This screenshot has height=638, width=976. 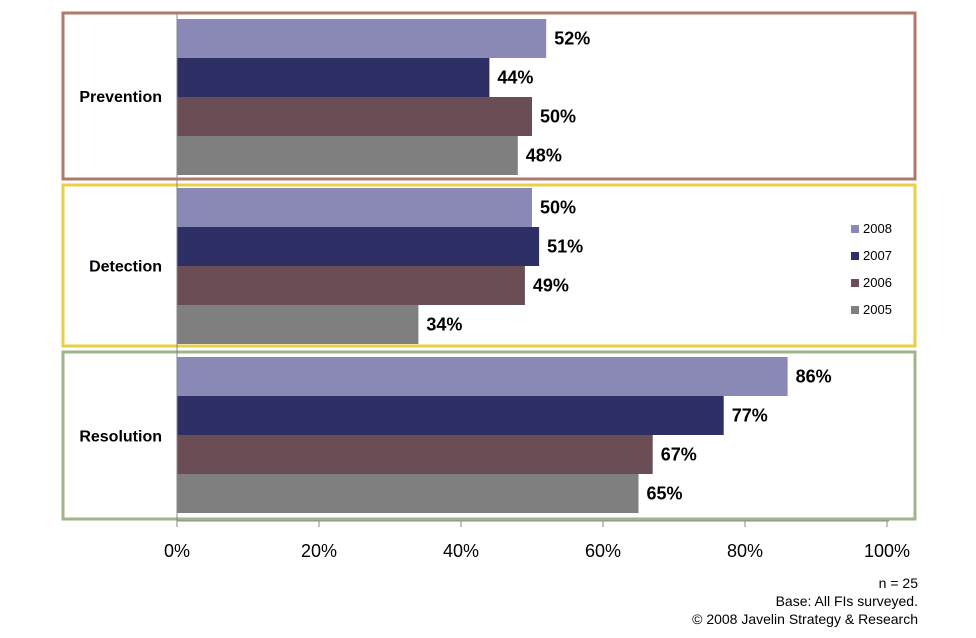 I want to click on x-tick-label: 60%, so click(x=603, y=551).